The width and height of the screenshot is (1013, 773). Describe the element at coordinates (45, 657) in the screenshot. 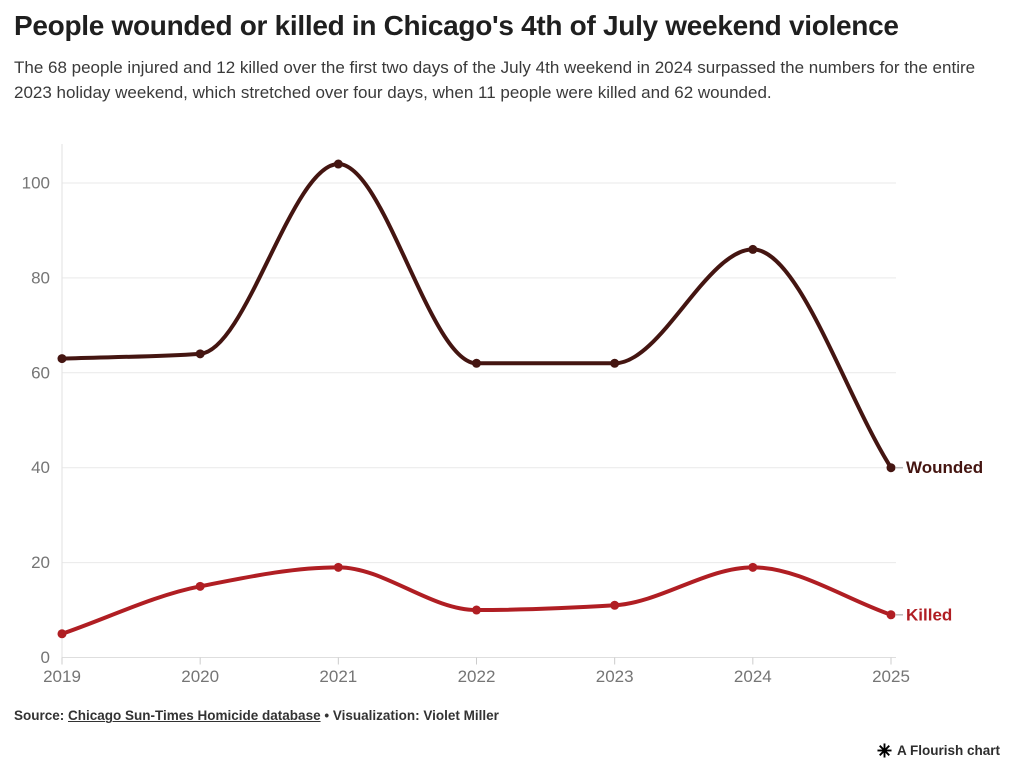

I see `y-axis-label-0: 0` at that location.